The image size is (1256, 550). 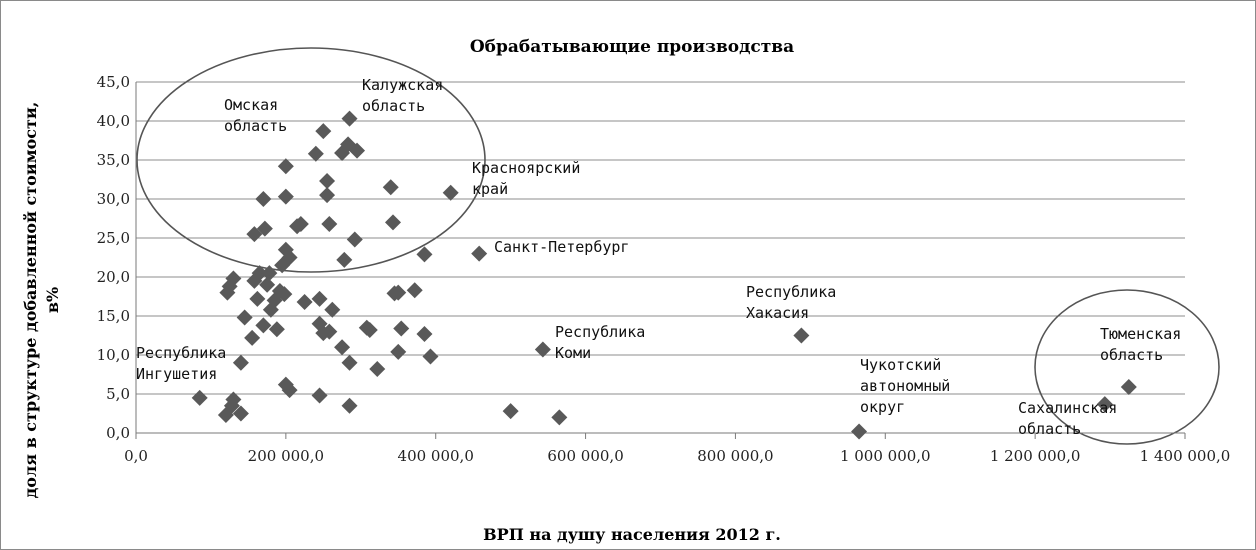 I want to click on point-annotation: Сахалинская область, so click(x=1067, y=418).